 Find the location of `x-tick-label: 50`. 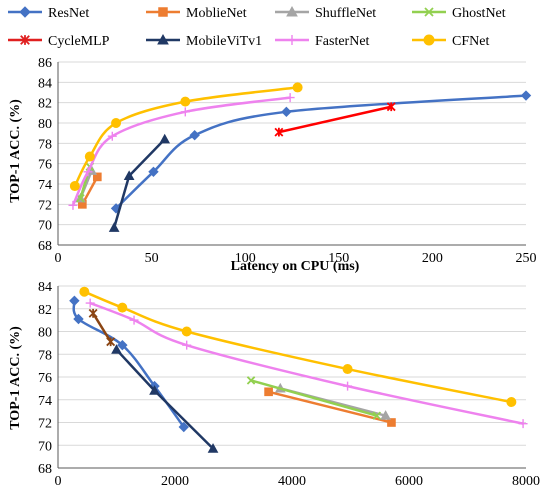

x-tick-label: 50 is located at coordinates (152, 258).